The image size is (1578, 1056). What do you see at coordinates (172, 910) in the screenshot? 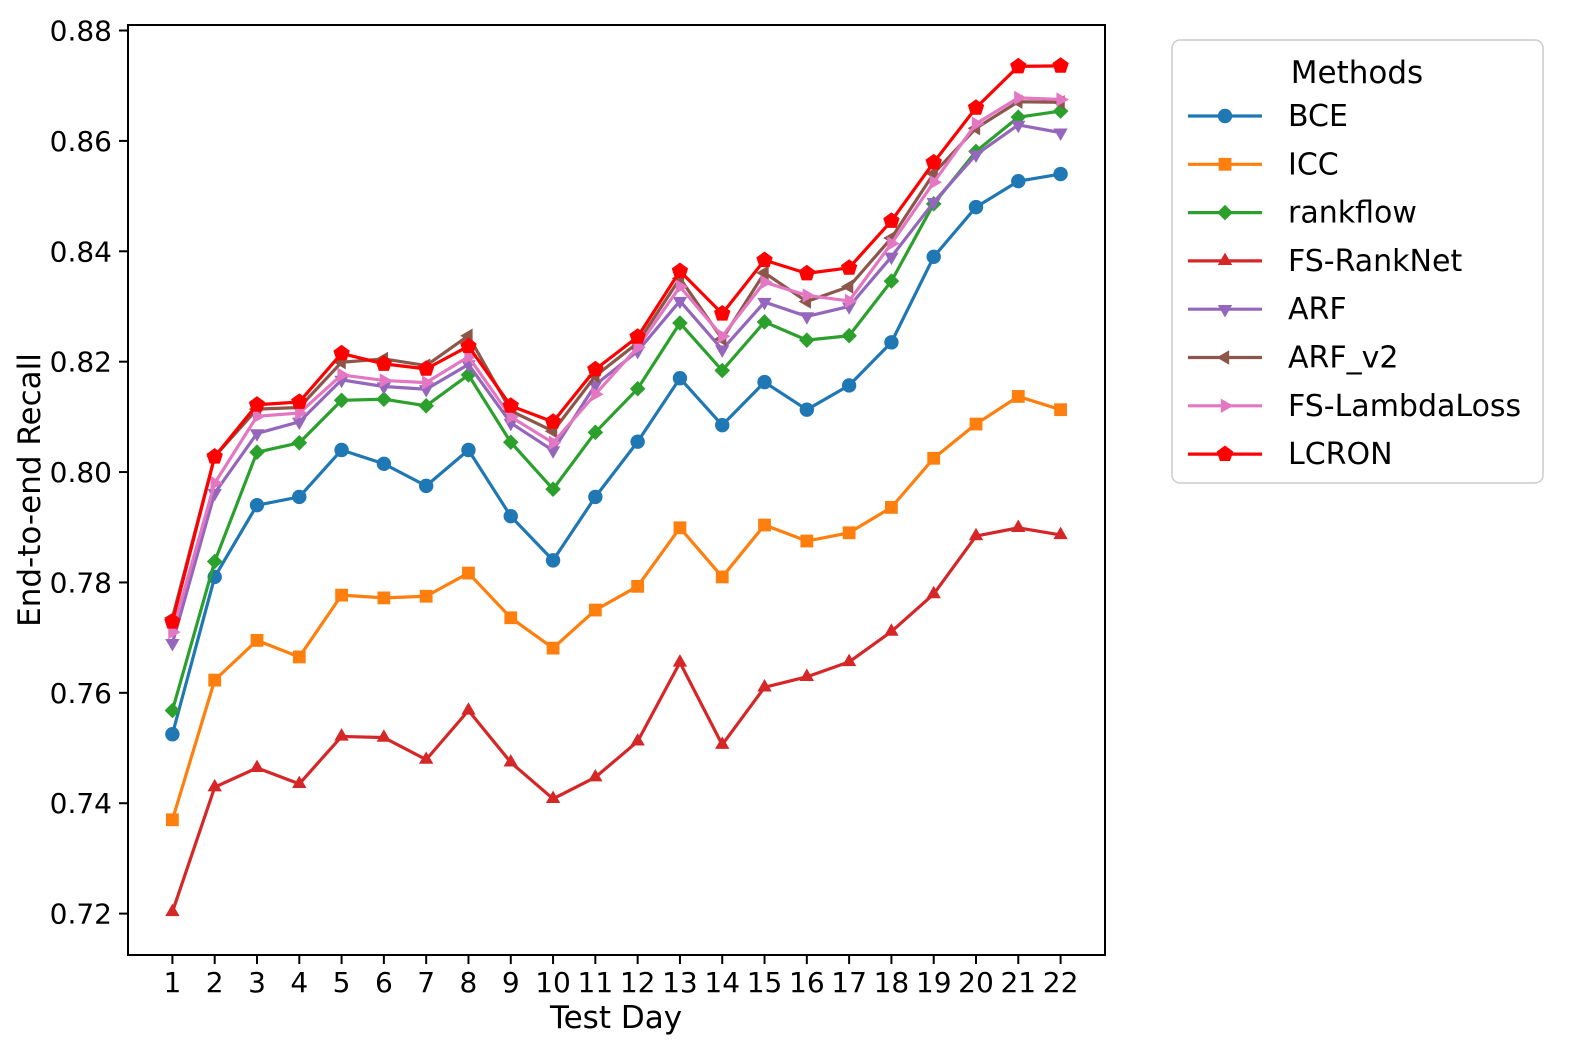
I see `data-point-FS-RankNet-day1` at bounding box center [172, 910].